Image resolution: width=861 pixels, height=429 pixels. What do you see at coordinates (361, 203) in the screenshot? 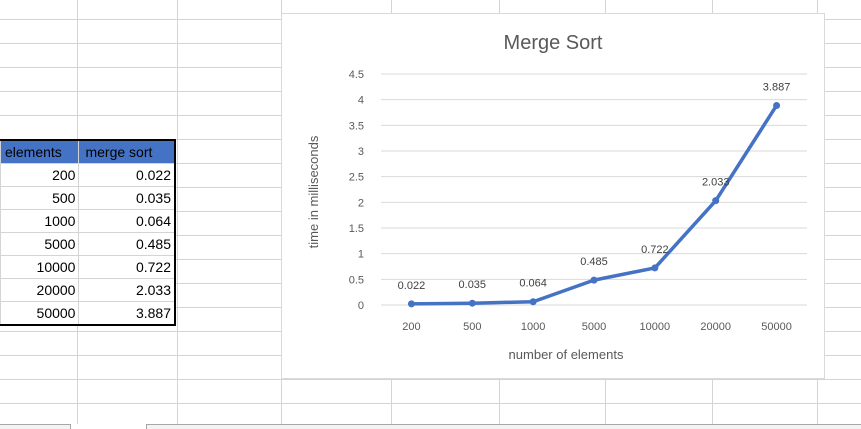
I see `y-tick-label: 2` at bounding box center [361, 203].